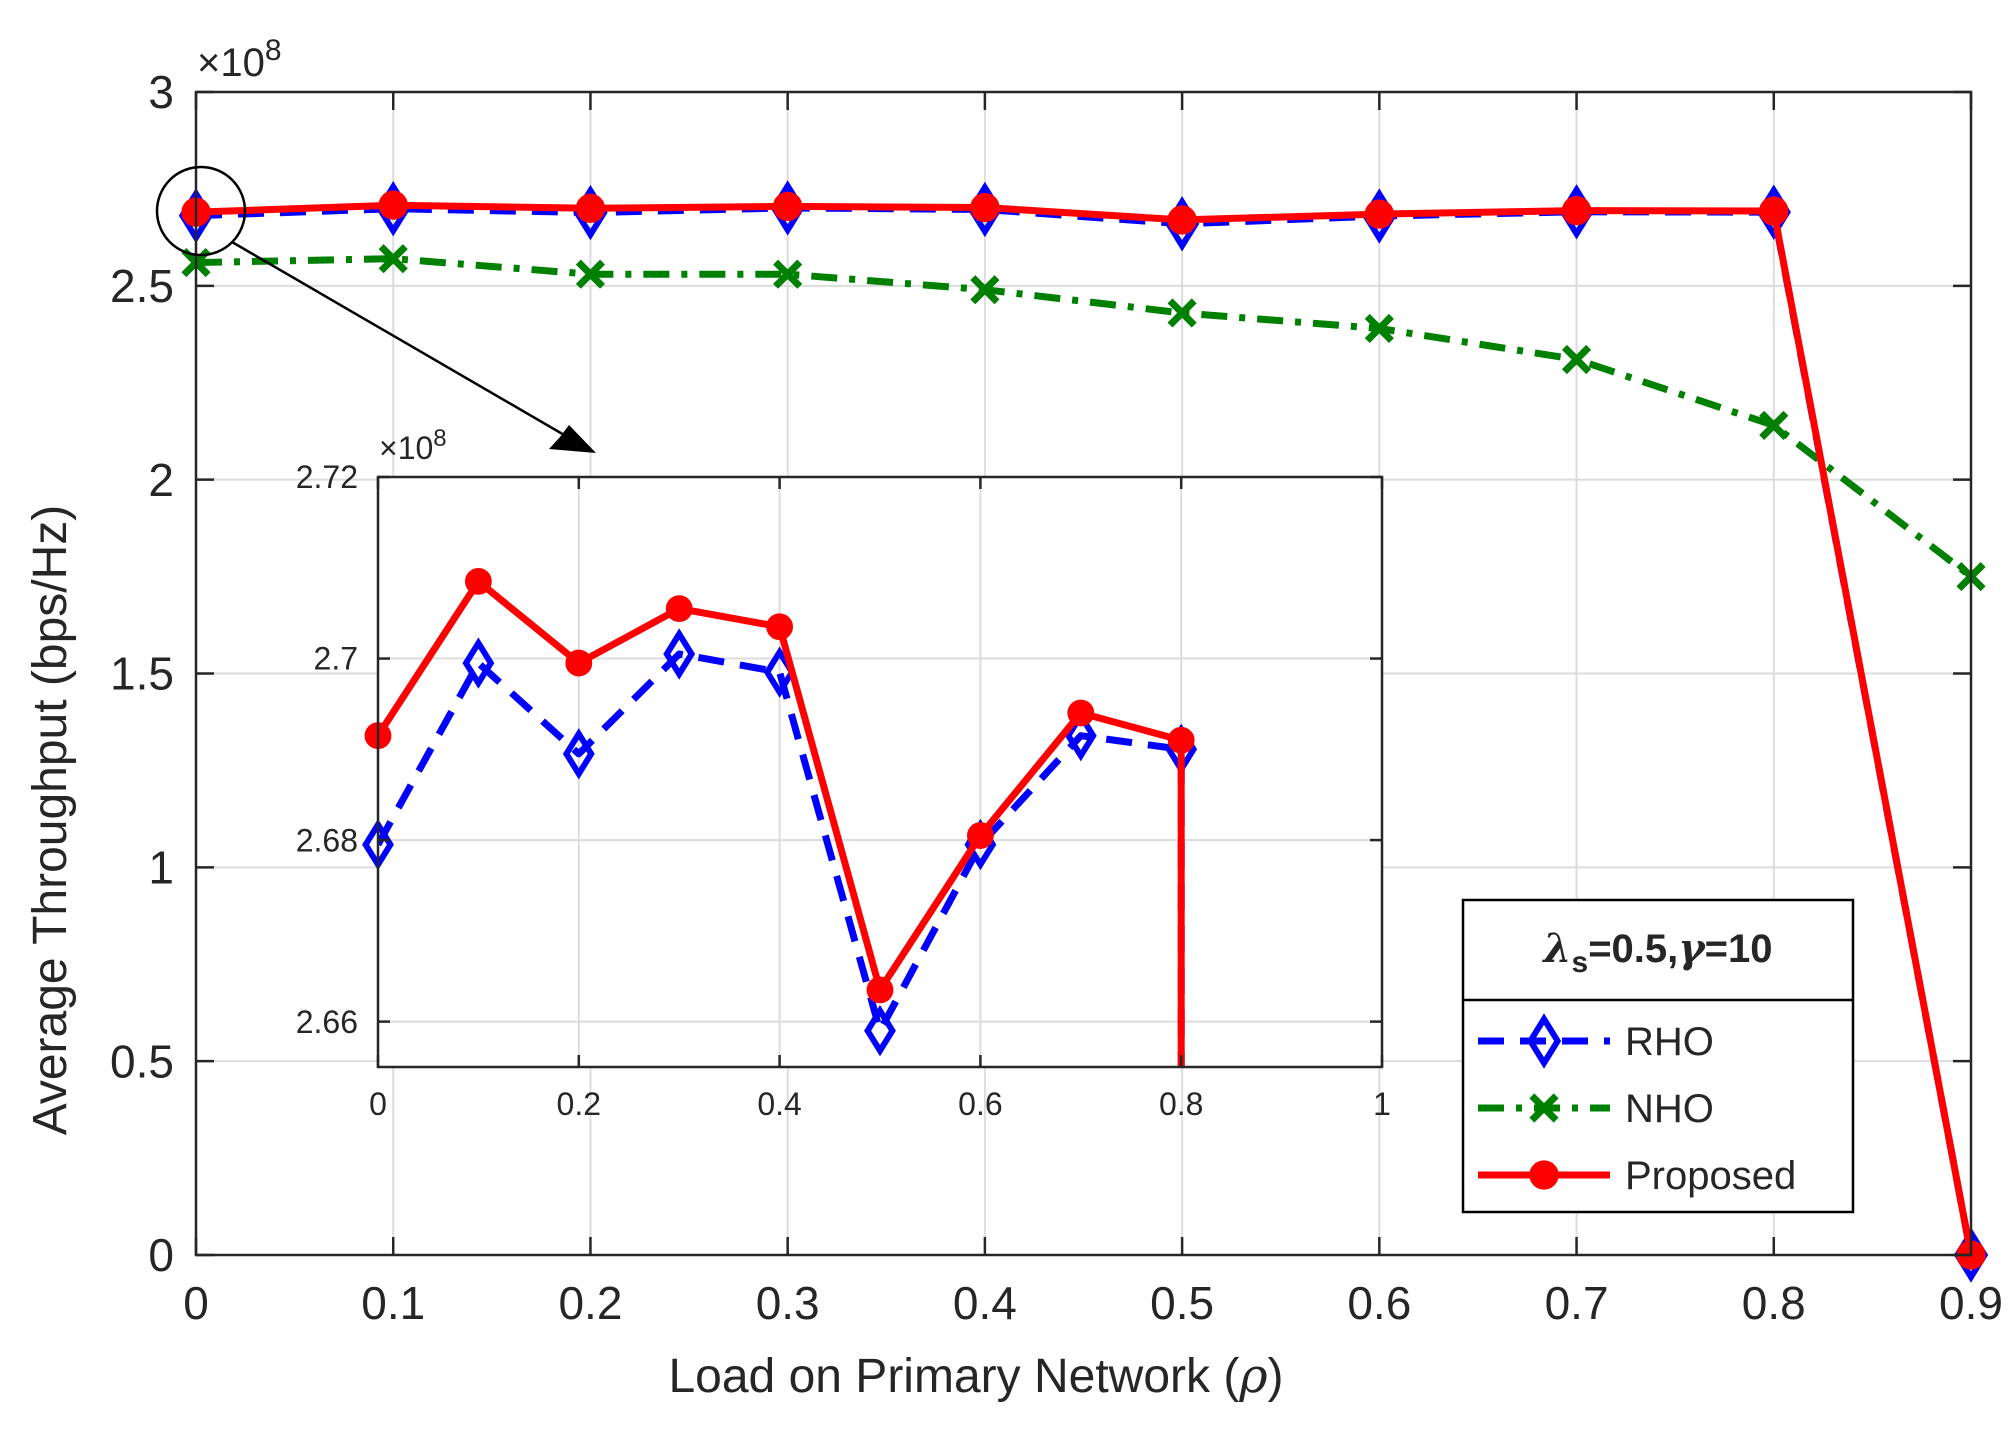  Describe the element at coordinates (1577, 1303) in the screenshot. I see `main-x-tick-label: 0.7` at that location.